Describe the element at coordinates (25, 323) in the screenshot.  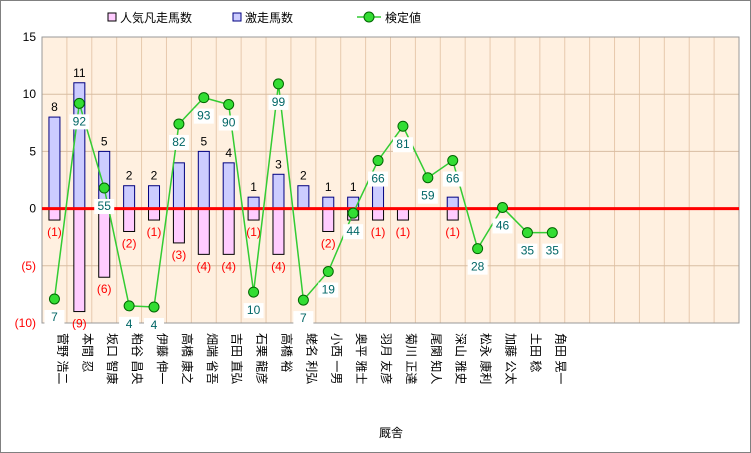
I see `y-tick-label: (10)` at that location.